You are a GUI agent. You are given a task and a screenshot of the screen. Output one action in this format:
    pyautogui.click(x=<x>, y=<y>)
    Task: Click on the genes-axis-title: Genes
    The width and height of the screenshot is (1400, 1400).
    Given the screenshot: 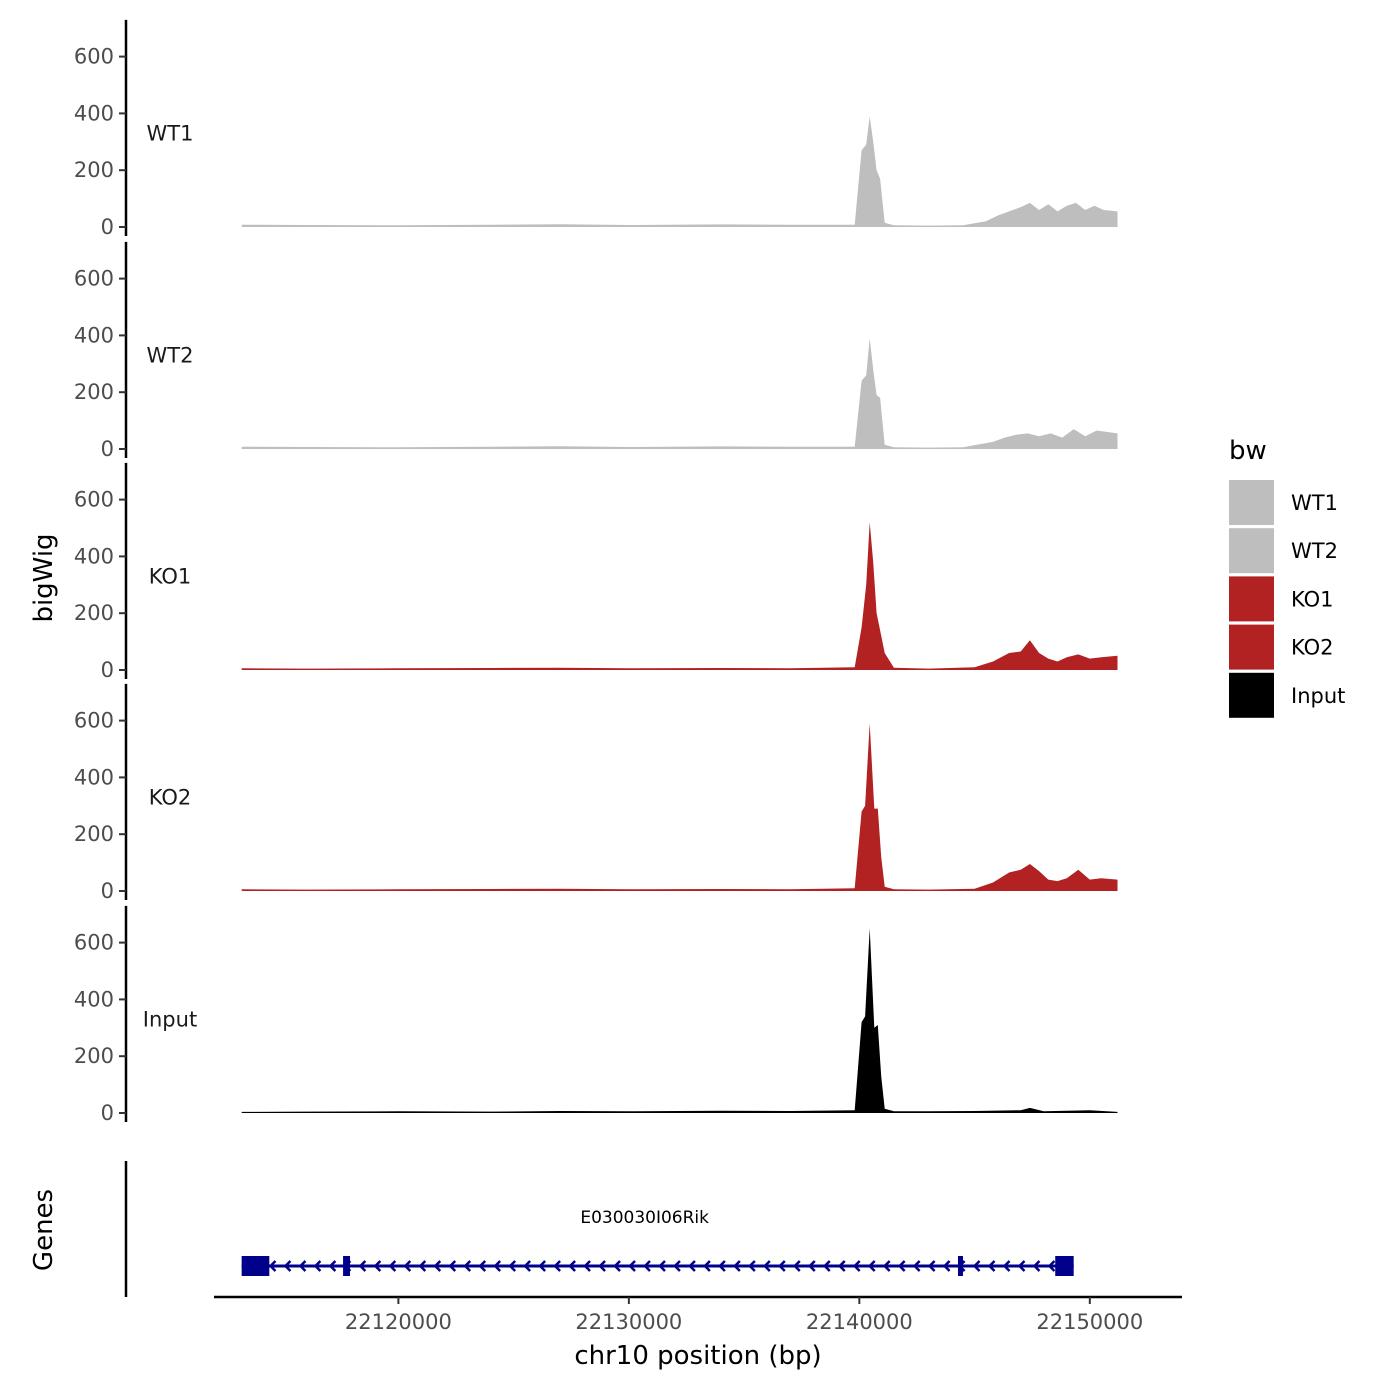 What is the action you would take?
    pyautogui.click(x=44, y=1230)
    